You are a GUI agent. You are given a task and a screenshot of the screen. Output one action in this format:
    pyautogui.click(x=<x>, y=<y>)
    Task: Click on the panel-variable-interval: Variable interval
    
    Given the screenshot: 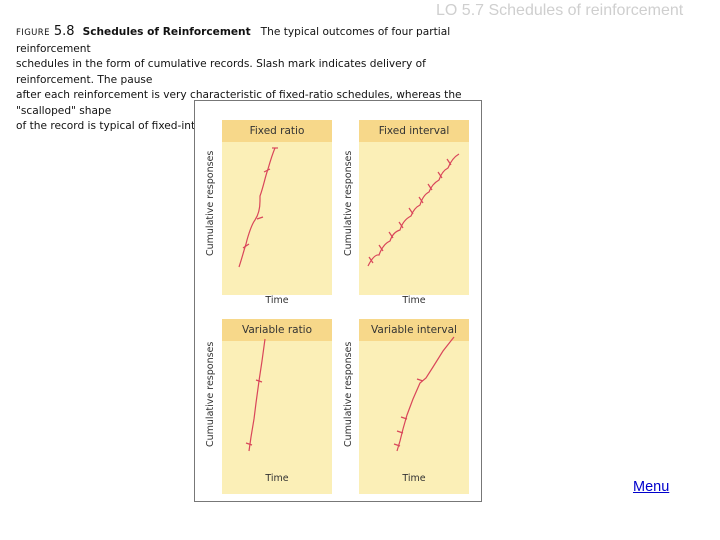 What is the action you would take?
    pyautogui.click(x=414, y=406)
    